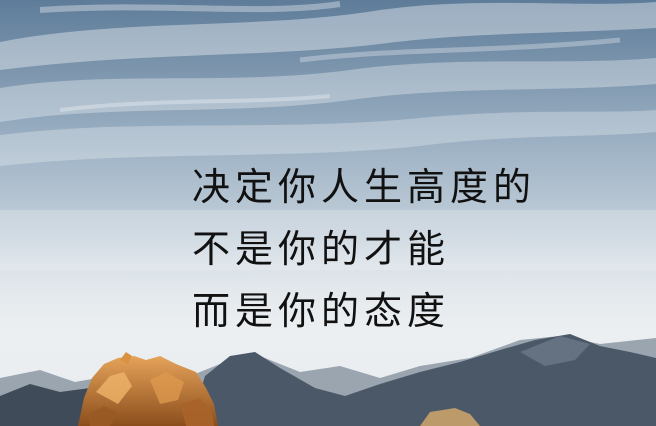  What do you see at coordinates (321, 249) in the screenshot?
I see `quote-line-2: 不是你的才能` at bounding box center [321, 249].